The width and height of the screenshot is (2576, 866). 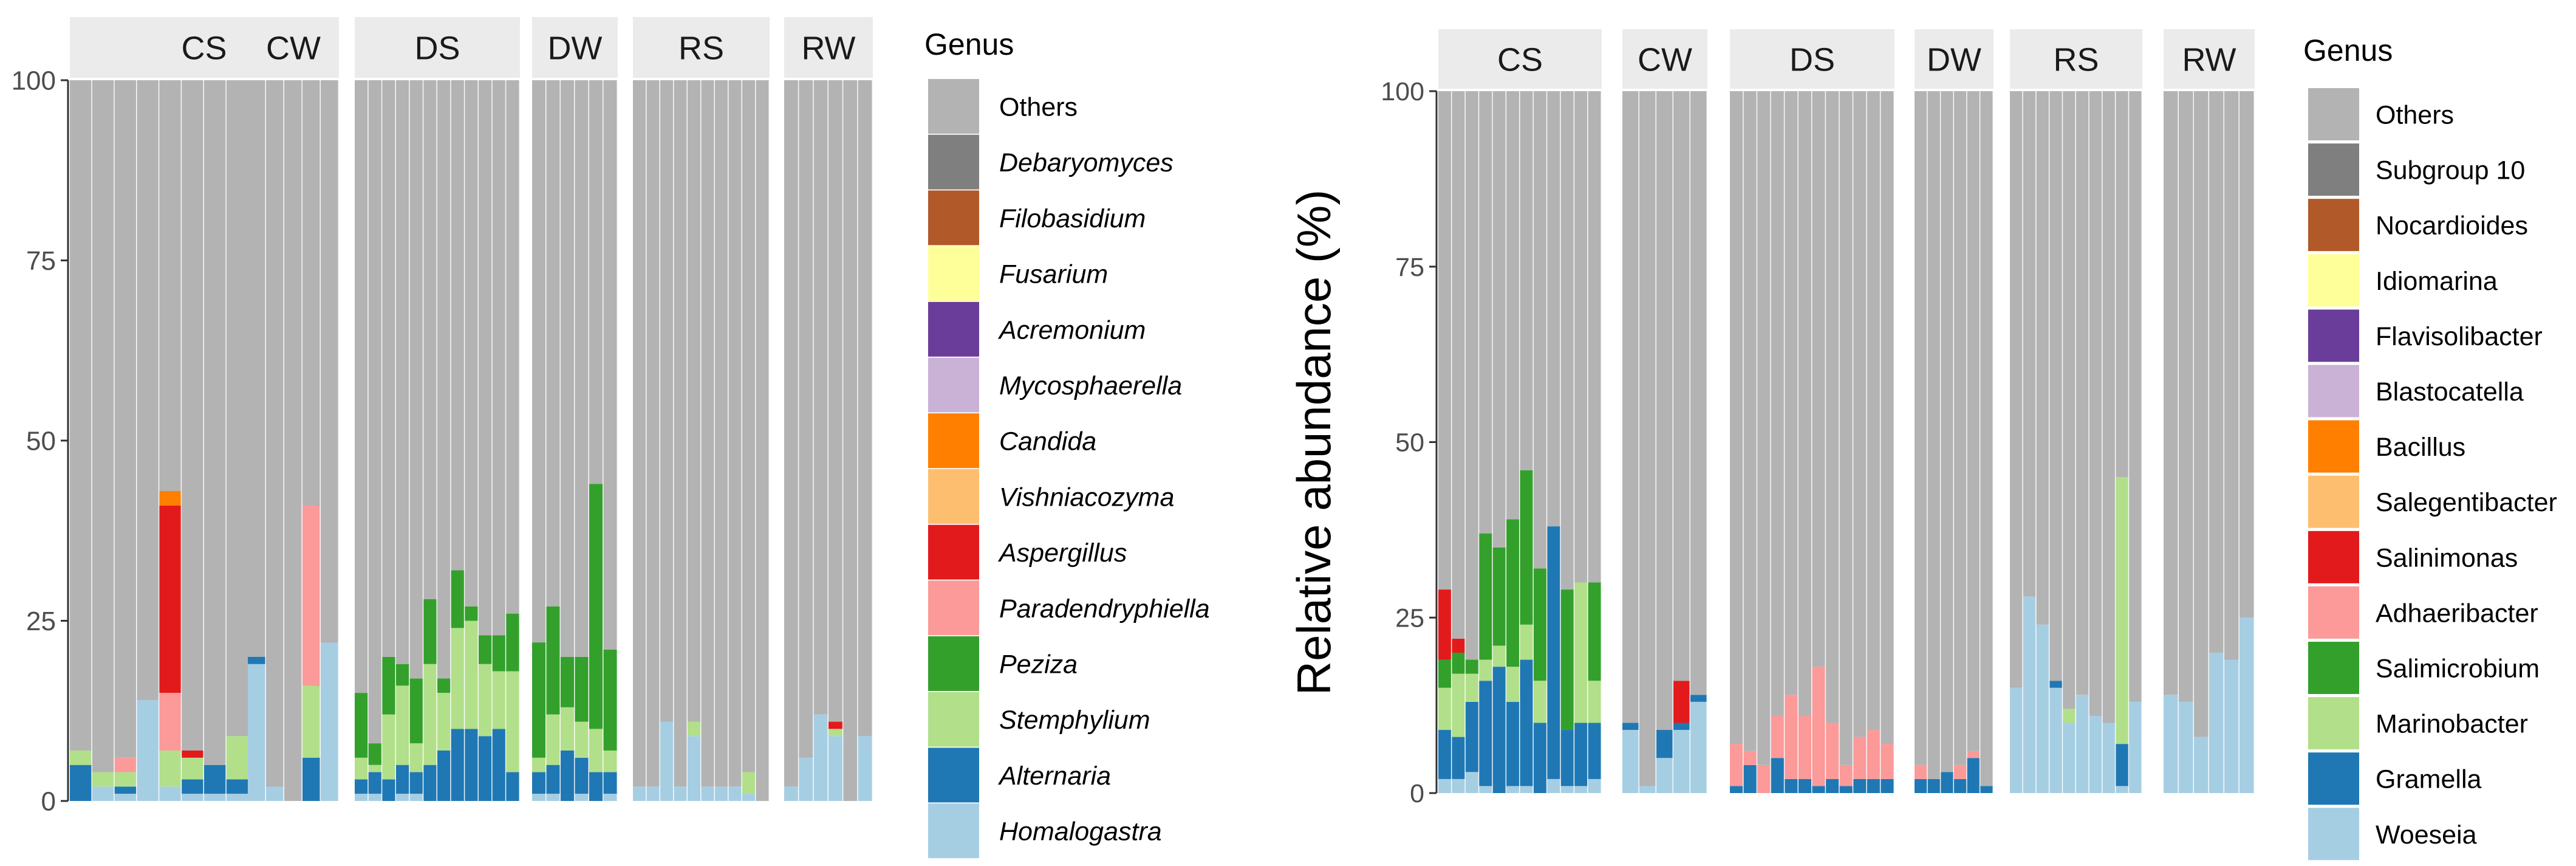 I want to click on legend-label: Peziza, so click(x=1038, y=664).